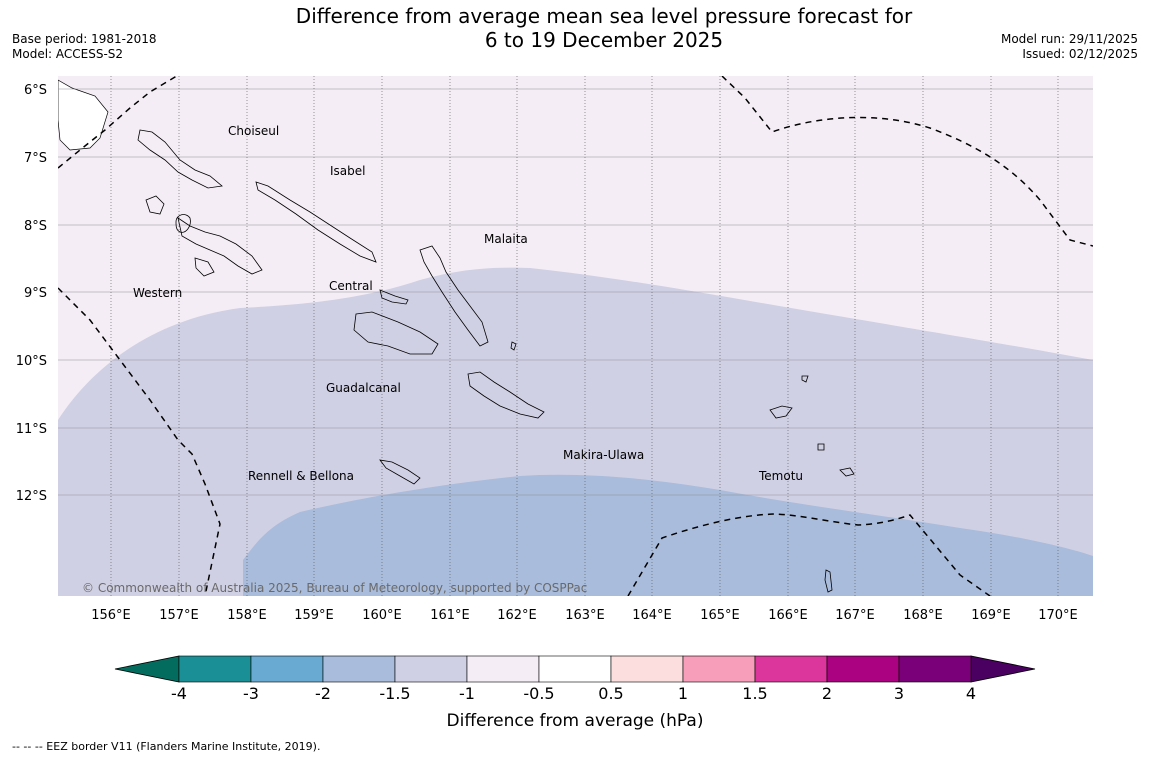  Describe the element at coordinates (827, 693) in the screenshot. I see `colorbar-tick-label: 2` at that location.